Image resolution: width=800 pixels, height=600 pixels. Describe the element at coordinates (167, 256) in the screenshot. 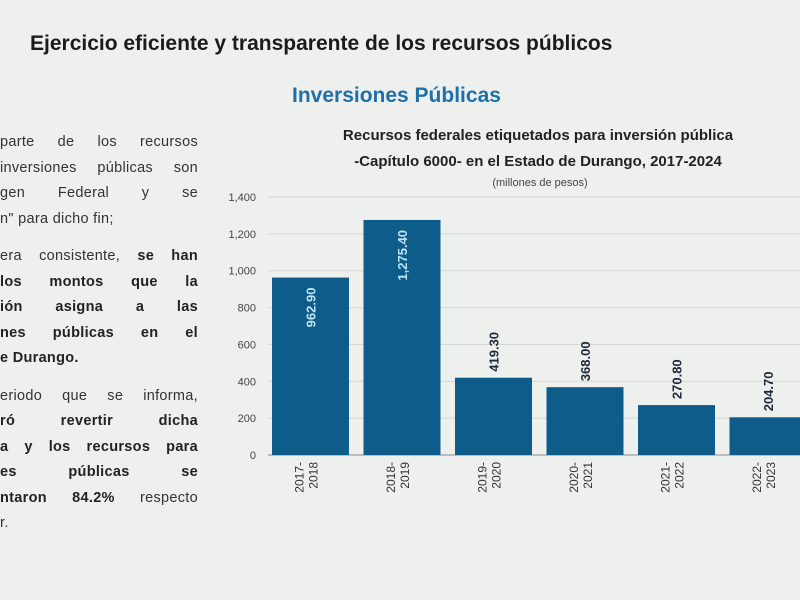

I see `body-text-fragment: se han` at that location.